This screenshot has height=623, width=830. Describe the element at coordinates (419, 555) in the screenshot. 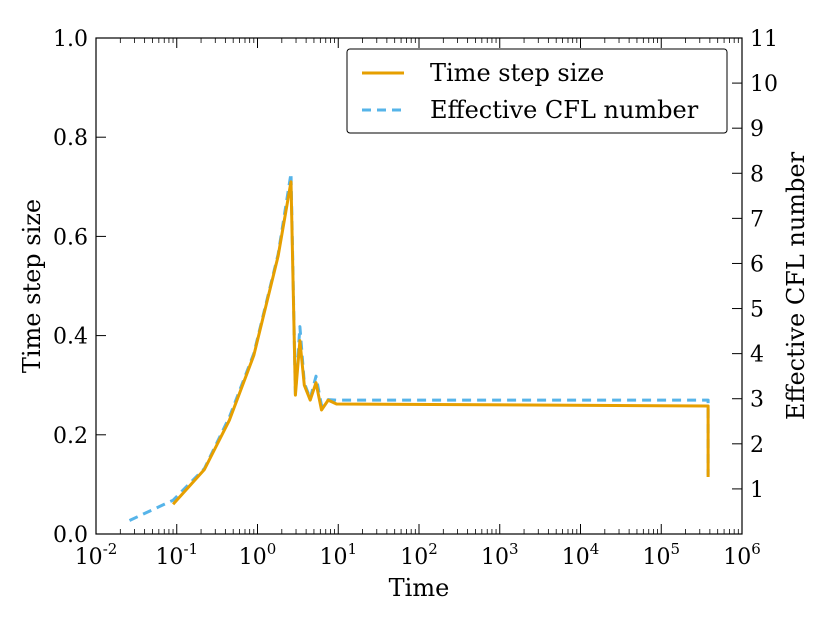

I see `x-tick-label: 10²` at that location.